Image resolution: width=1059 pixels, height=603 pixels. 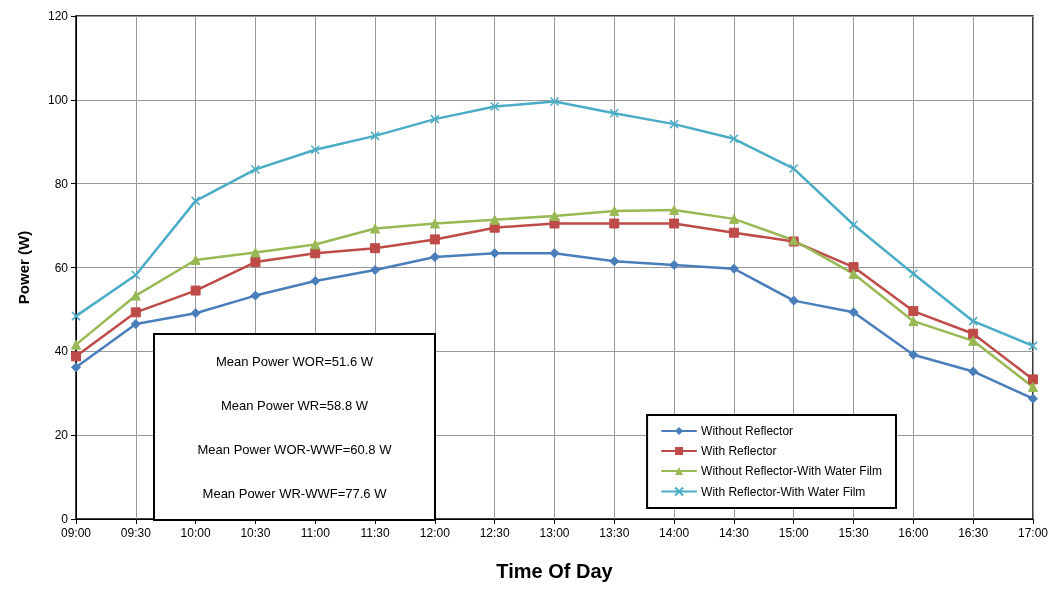 I want to click on x-tick-label: 10:00, so click(x=195, y=533).